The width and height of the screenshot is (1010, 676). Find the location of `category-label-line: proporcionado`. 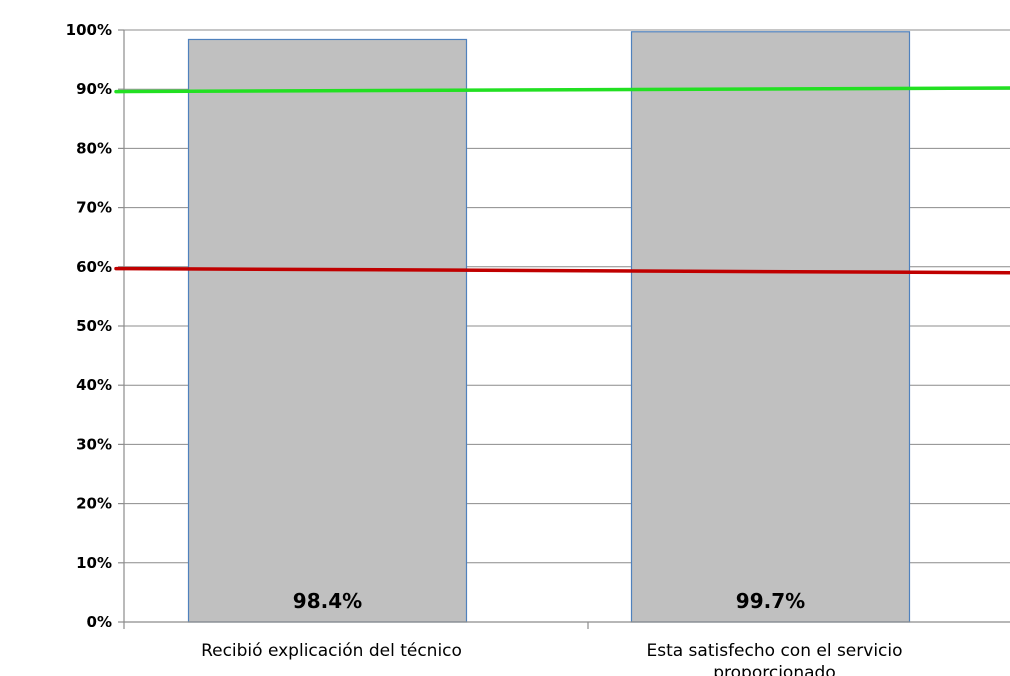

category-label-line: proporcionado is located at coordinates (774, 669).